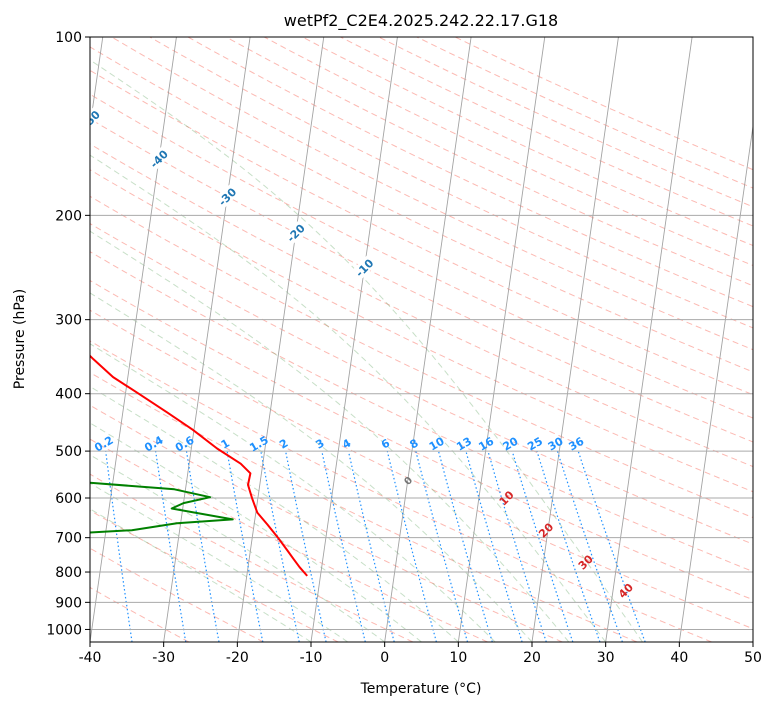 Image resolution: width=775 pixels, height=708 pixels. Describe the element at coordinates (20, 339) in the screenshot. I see `y-axis-label: Pressure (hPa)` at that location.